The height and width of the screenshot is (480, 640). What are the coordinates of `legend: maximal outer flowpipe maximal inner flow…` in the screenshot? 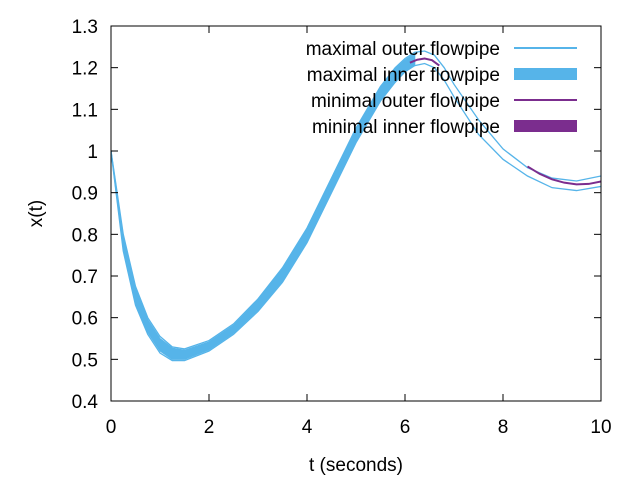 It's located at (441, 88).